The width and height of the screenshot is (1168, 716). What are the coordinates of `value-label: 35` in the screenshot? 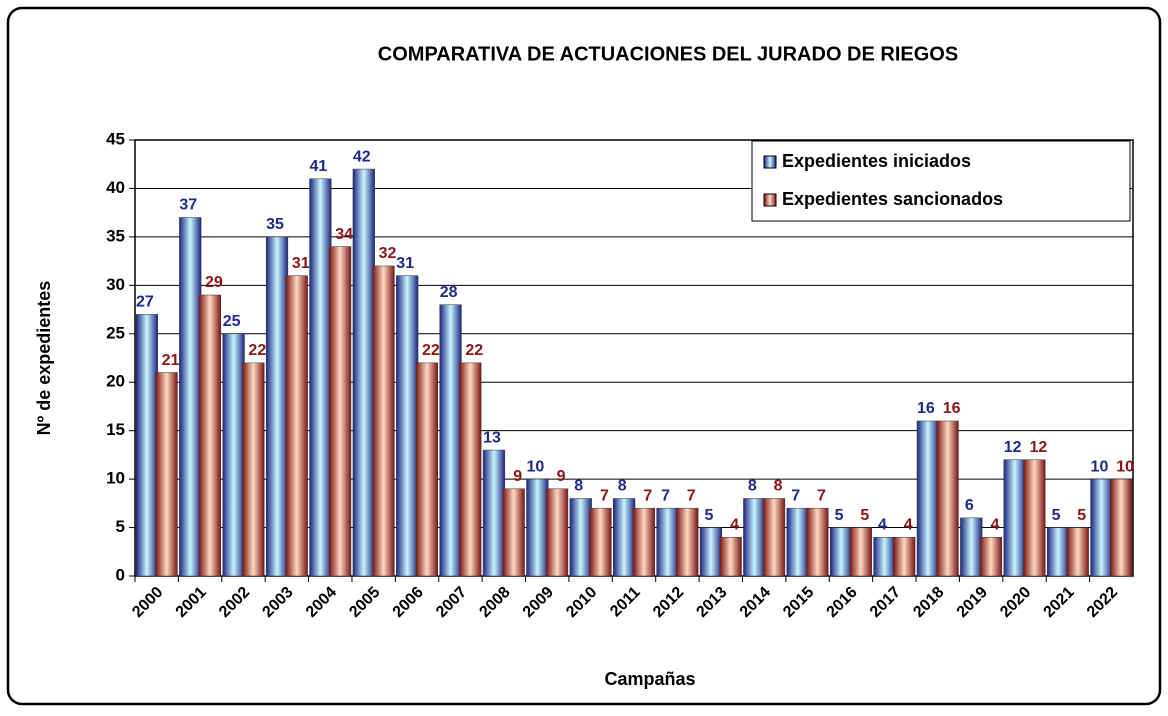 It's located at (275, 224).